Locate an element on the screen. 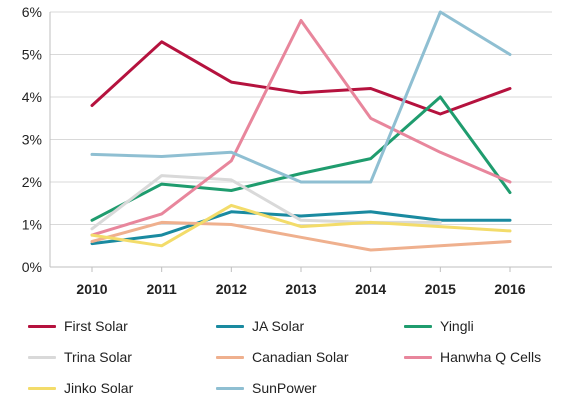 This screenshot has width=576, height=407. legend-label: Trina Solar is located at coordinates (98, 357).